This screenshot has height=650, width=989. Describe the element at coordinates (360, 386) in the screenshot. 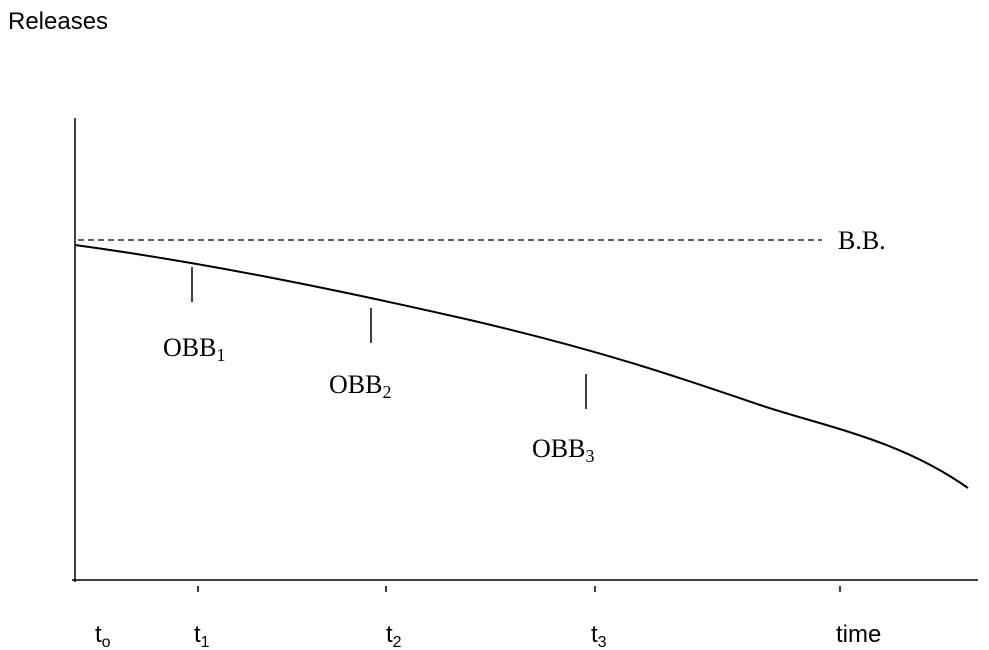

I see `obb-label-2: OBB2` at that location.